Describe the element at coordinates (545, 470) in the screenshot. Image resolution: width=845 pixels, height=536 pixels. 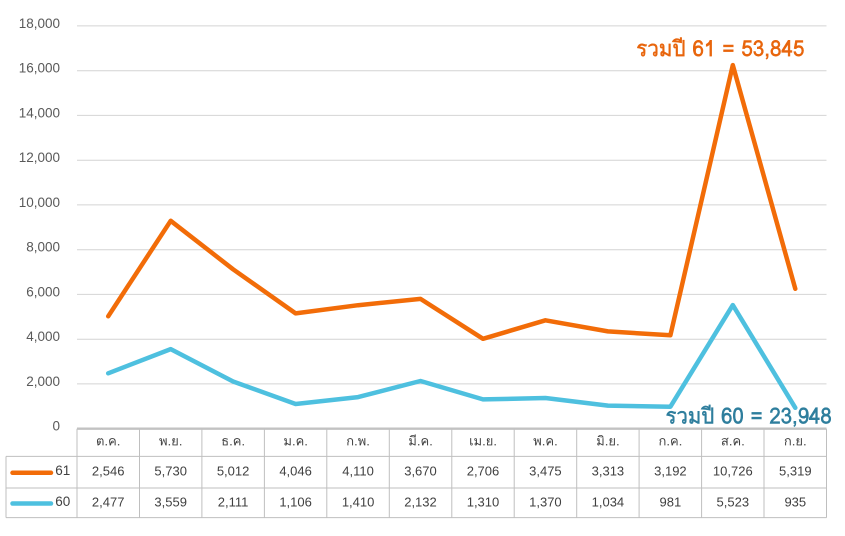
I see `svg-text: 3,475` at that location.